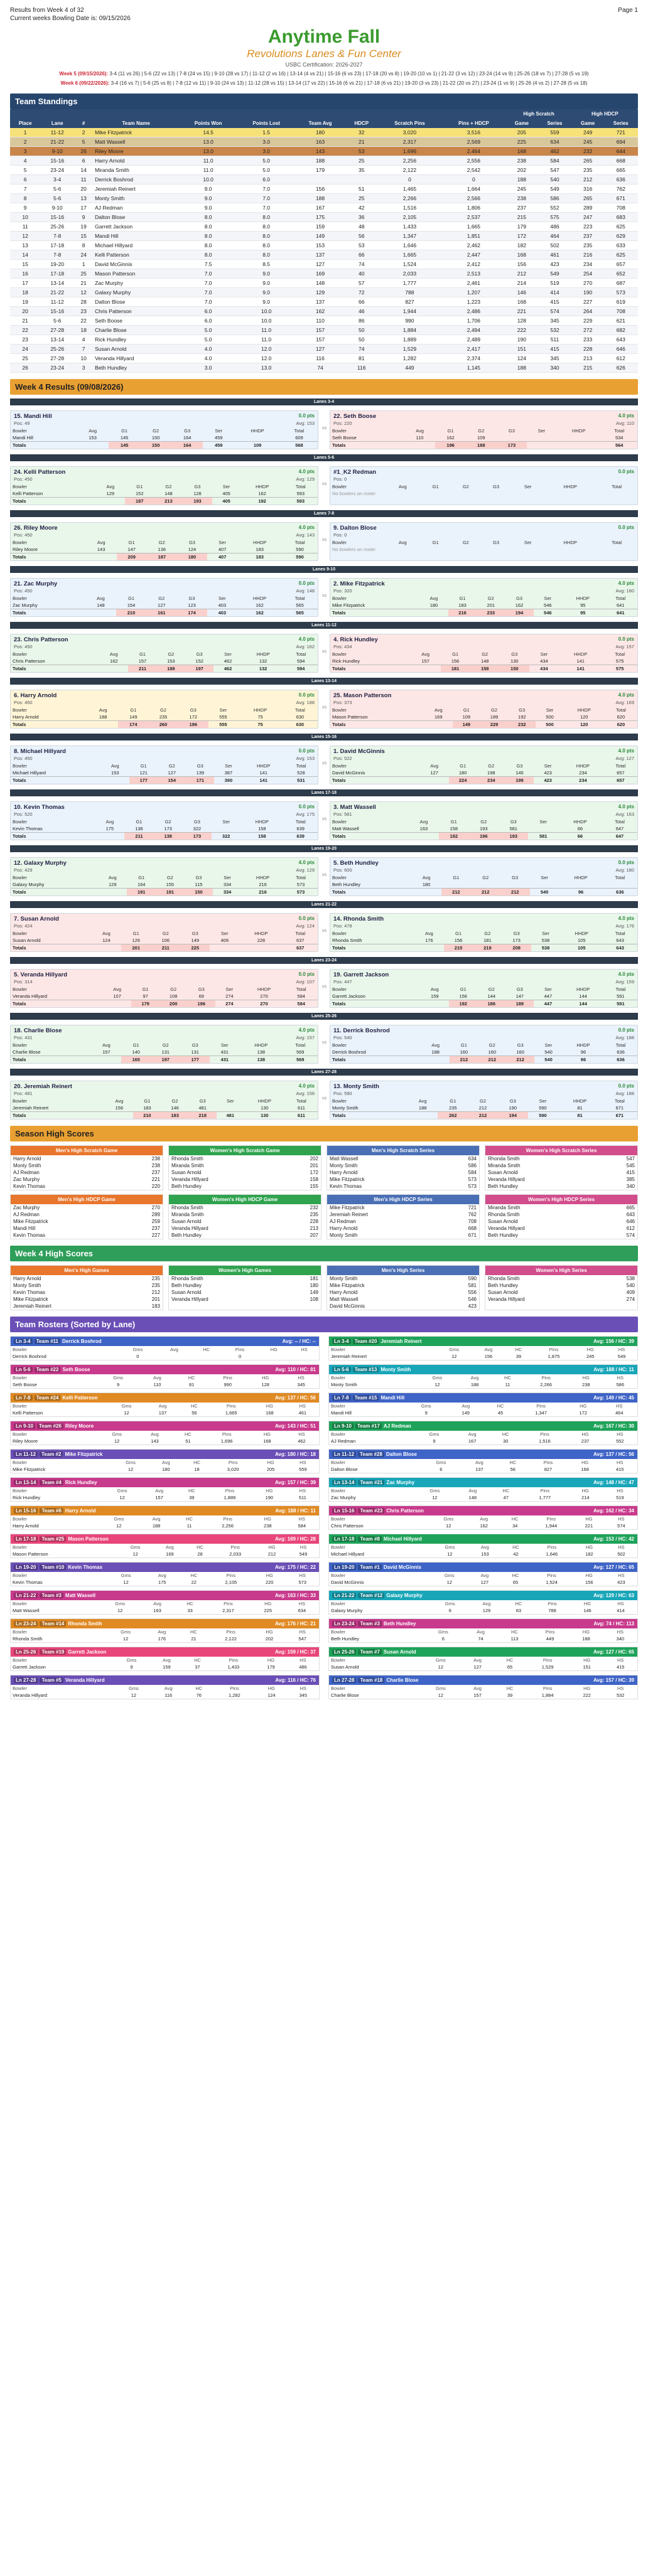 The height and width of the screenshot is (2576, 648). What do you see at coordinates (262, 828) in the screenshot?
I see `score-cell: 158` at bounding box center [262, 828].